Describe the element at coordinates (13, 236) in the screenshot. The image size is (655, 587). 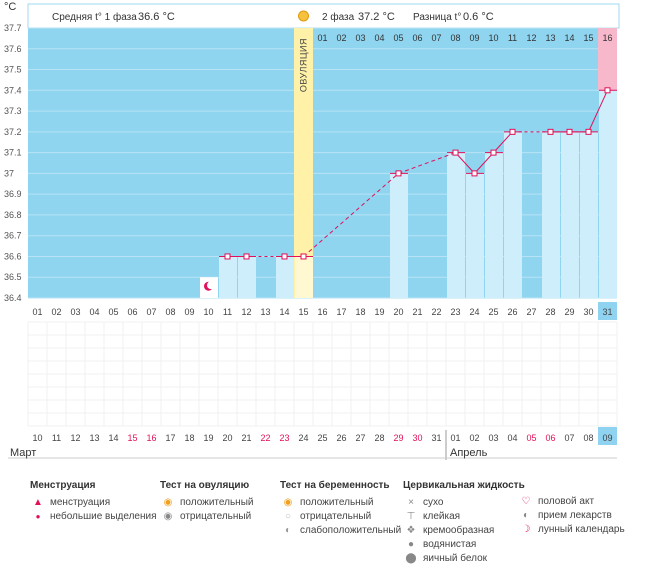
I see `y-tick-label: 36.7` at that location.